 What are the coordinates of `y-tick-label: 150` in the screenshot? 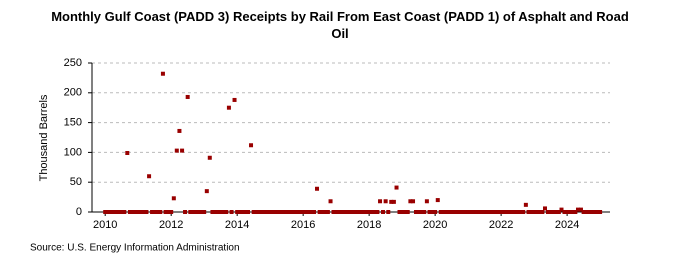 It's located at (73, 123).